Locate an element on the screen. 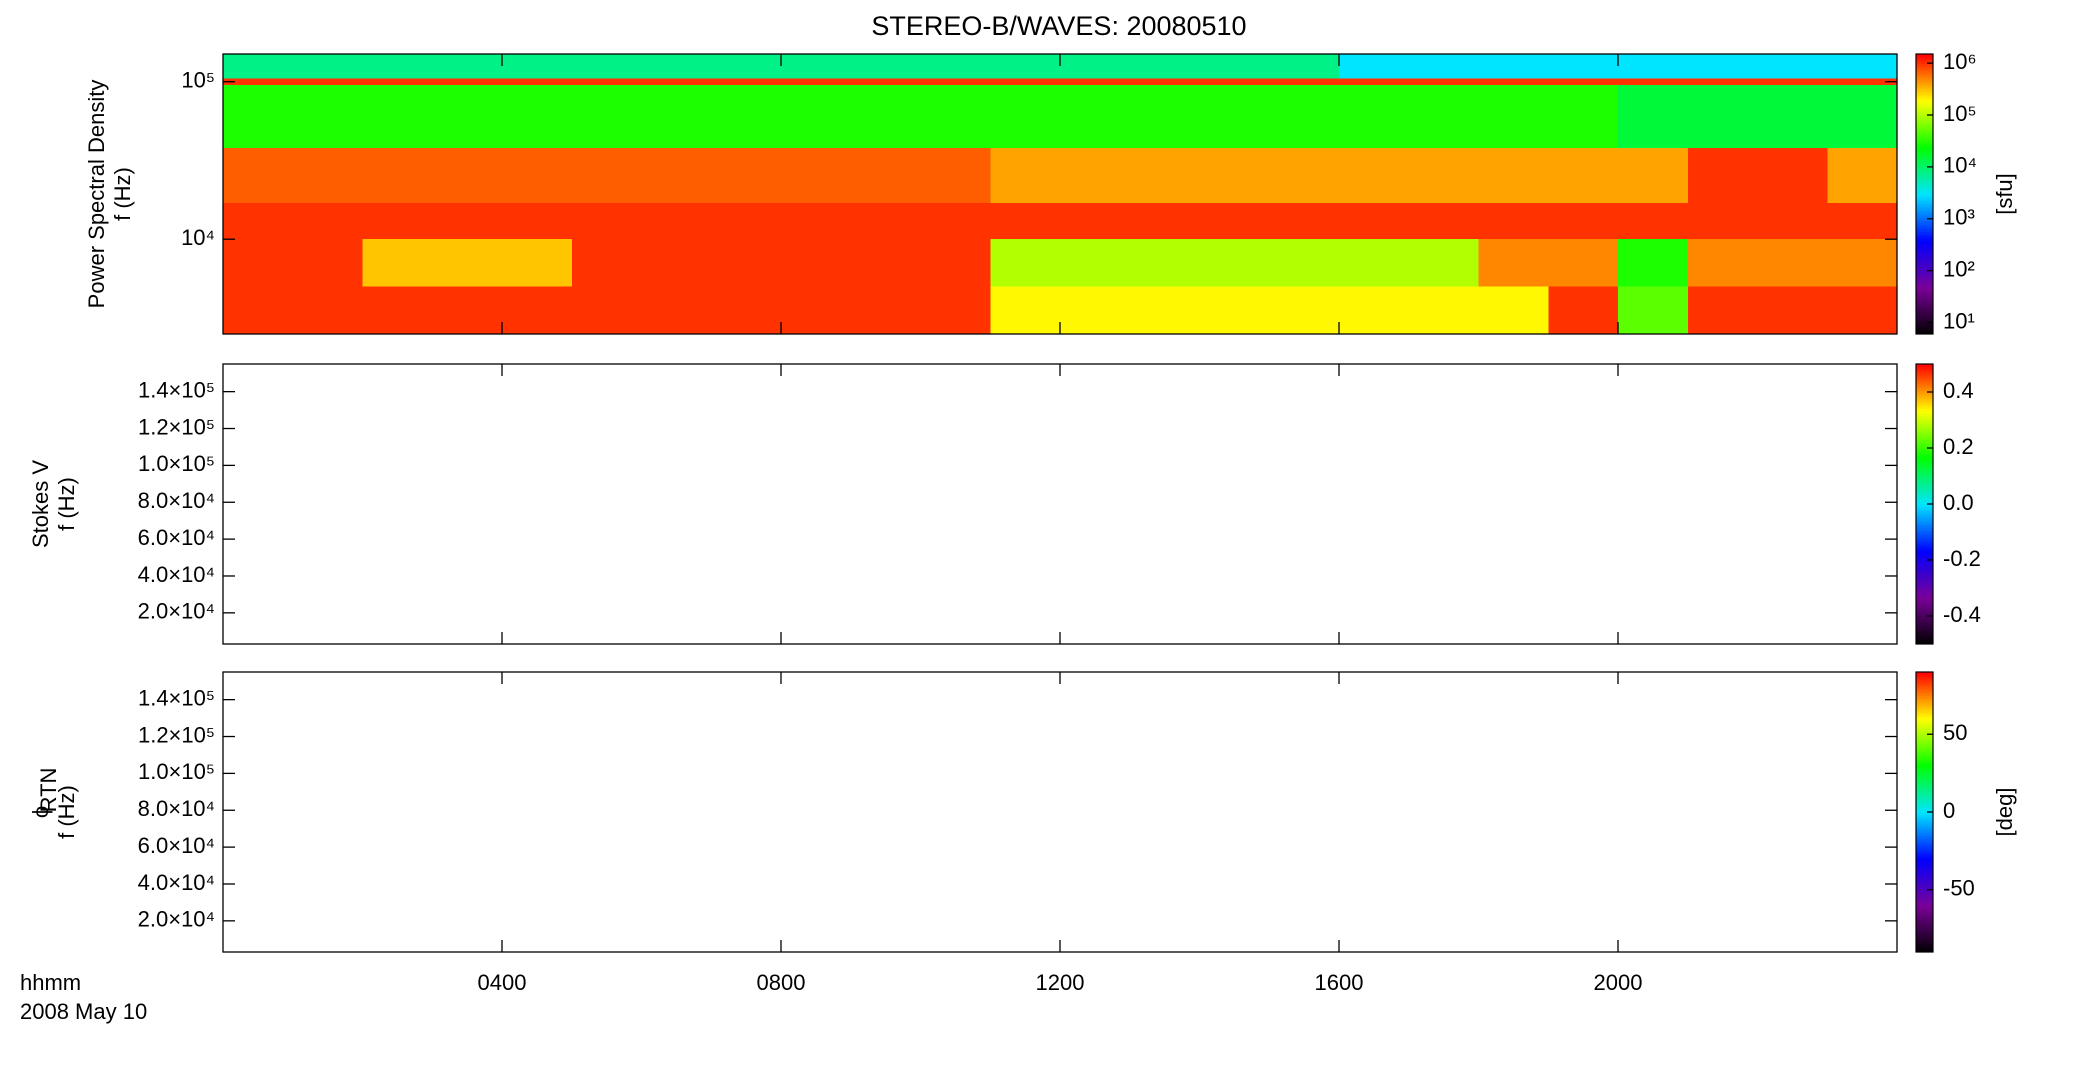 Image resolution: width=2096 pixels, height=1080 pixels. y-tick-label: 4.0×10⁴ is located at coordinates (176, 882).